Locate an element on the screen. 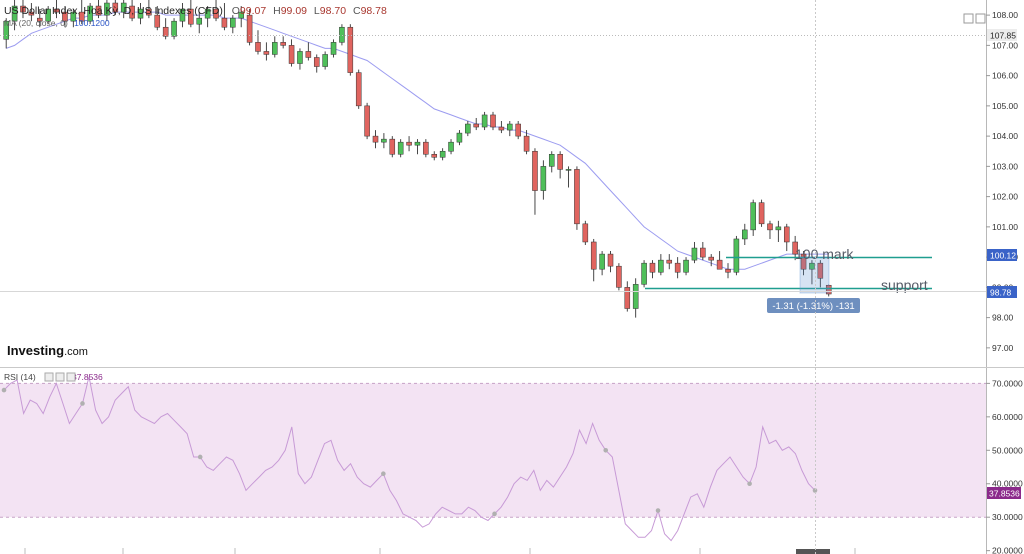 Image resolution: width=1024 pixels, height=554 pixels. price-tick-label: 105.00 is located at coordinates (1005, 106).